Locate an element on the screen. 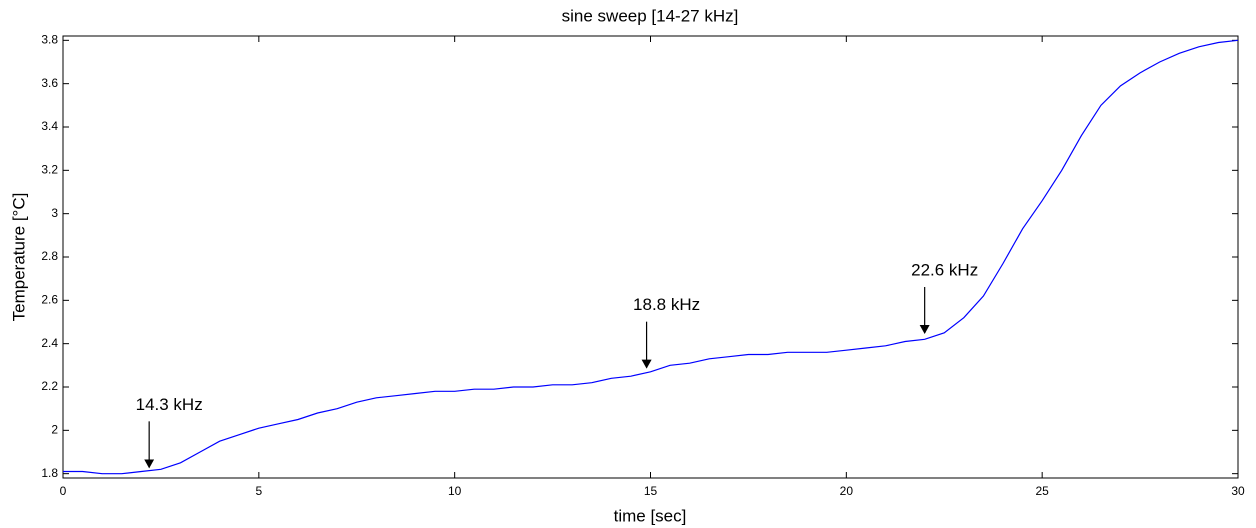 The image size is (1256, 528). y-tick-label: 2.8 is located at coordinates (49, 256).